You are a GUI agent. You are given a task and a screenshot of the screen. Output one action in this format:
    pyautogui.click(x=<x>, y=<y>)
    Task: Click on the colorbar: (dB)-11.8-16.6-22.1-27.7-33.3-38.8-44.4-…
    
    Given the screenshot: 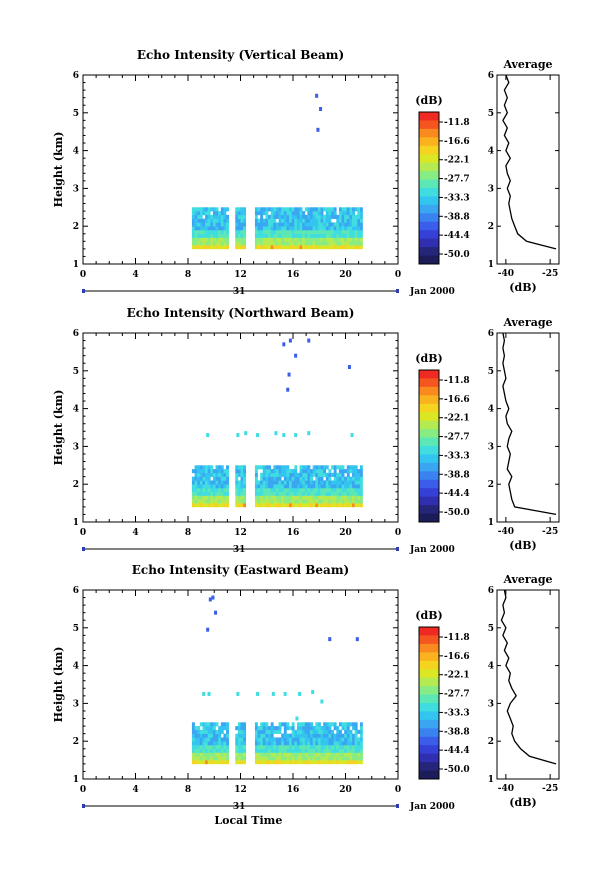 What is the action you would take?
    pyautogui.click(x=442, y=694)
    